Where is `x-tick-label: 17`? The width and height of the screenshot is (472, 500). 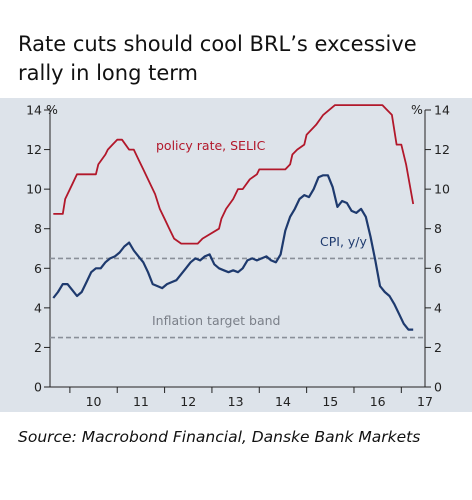 x-tick-label: 17 is located at coordinates (425, 401).